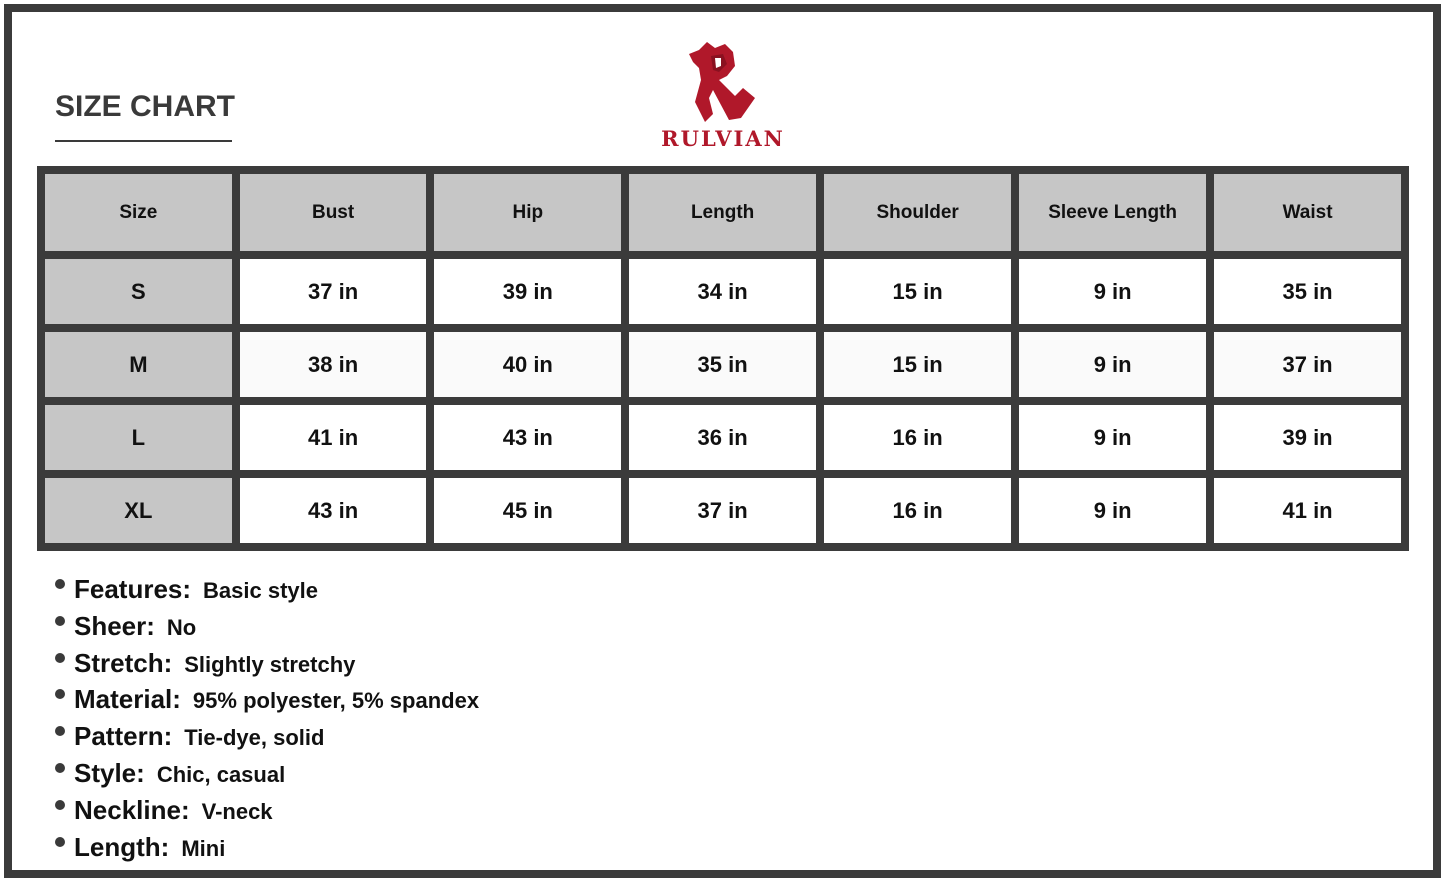  I want to click on feature-label: Style:, so click(109, 772).